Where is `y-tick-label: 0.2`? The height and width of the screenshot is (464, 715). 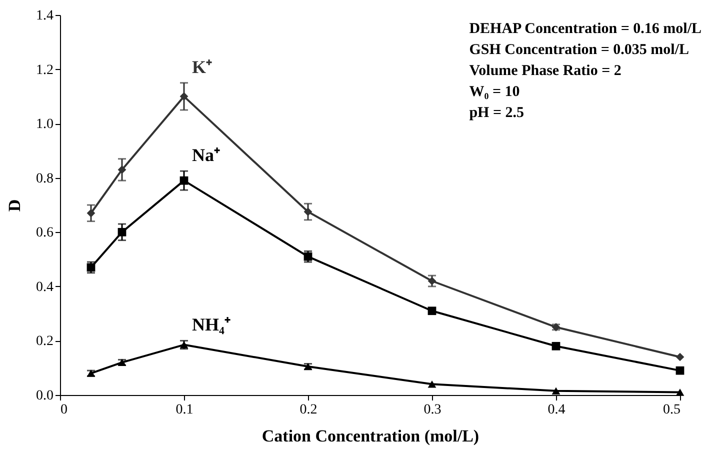
y-tick-label: 0.2 is located at coordinates (45, 342).